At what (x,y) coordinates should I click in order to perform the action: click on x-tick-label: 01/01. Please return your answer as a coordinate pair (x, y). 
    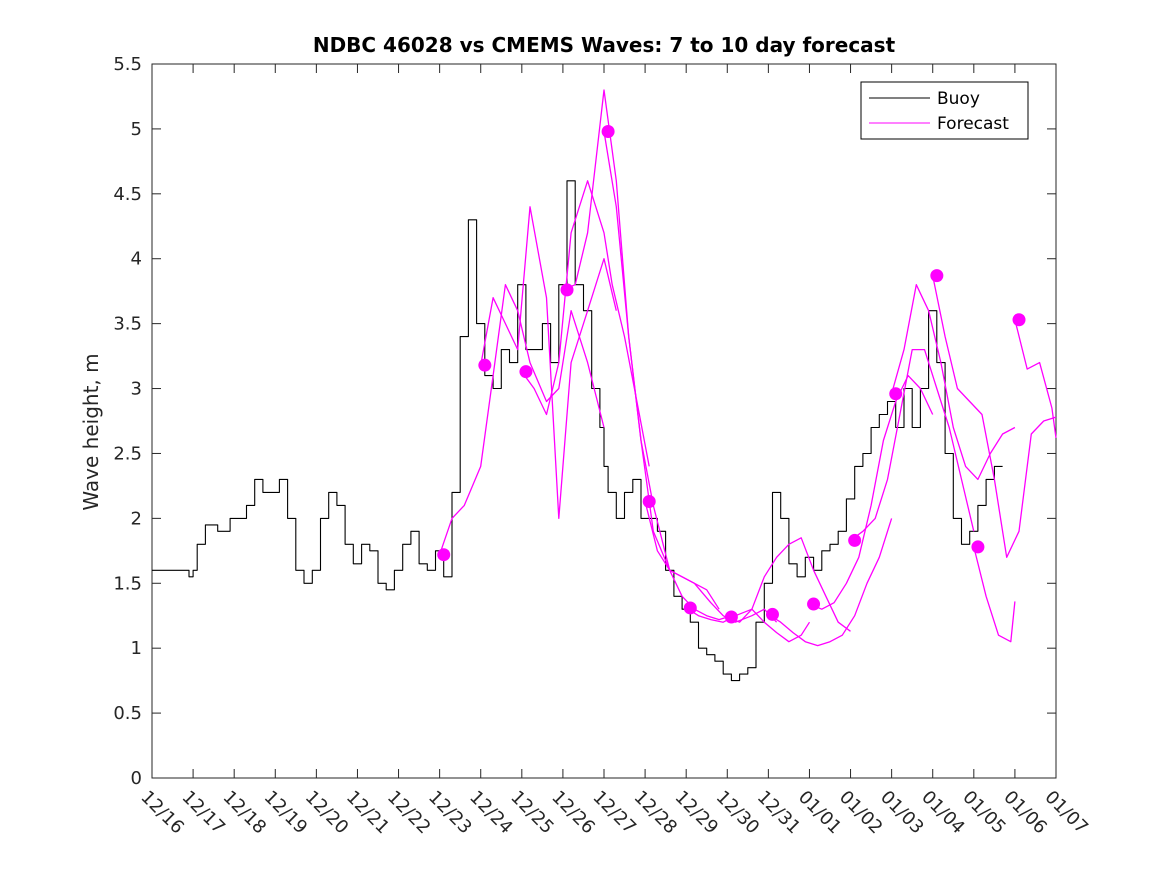
    Looking at the image, I should click on (820, 813).